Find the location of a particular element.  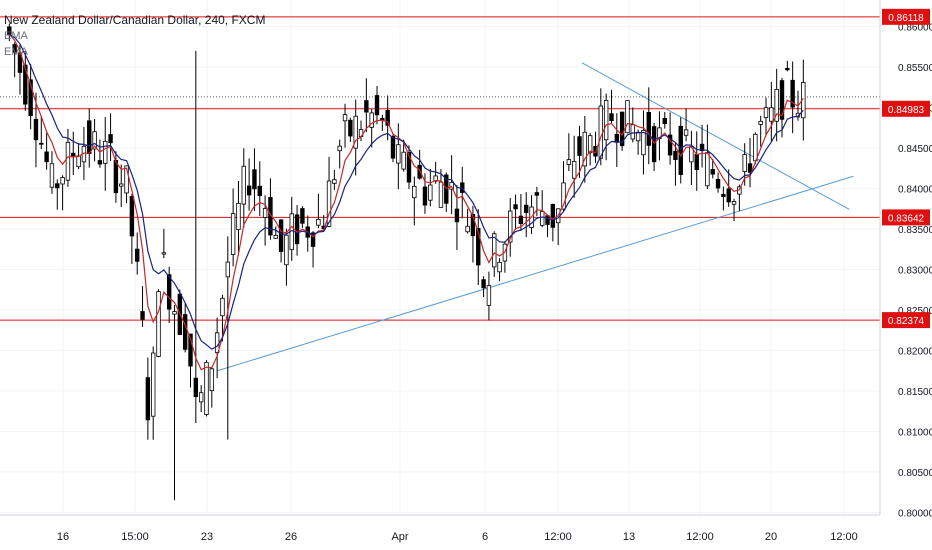

price-tick-label: 0.82000 is located at coordinates (915, 351).